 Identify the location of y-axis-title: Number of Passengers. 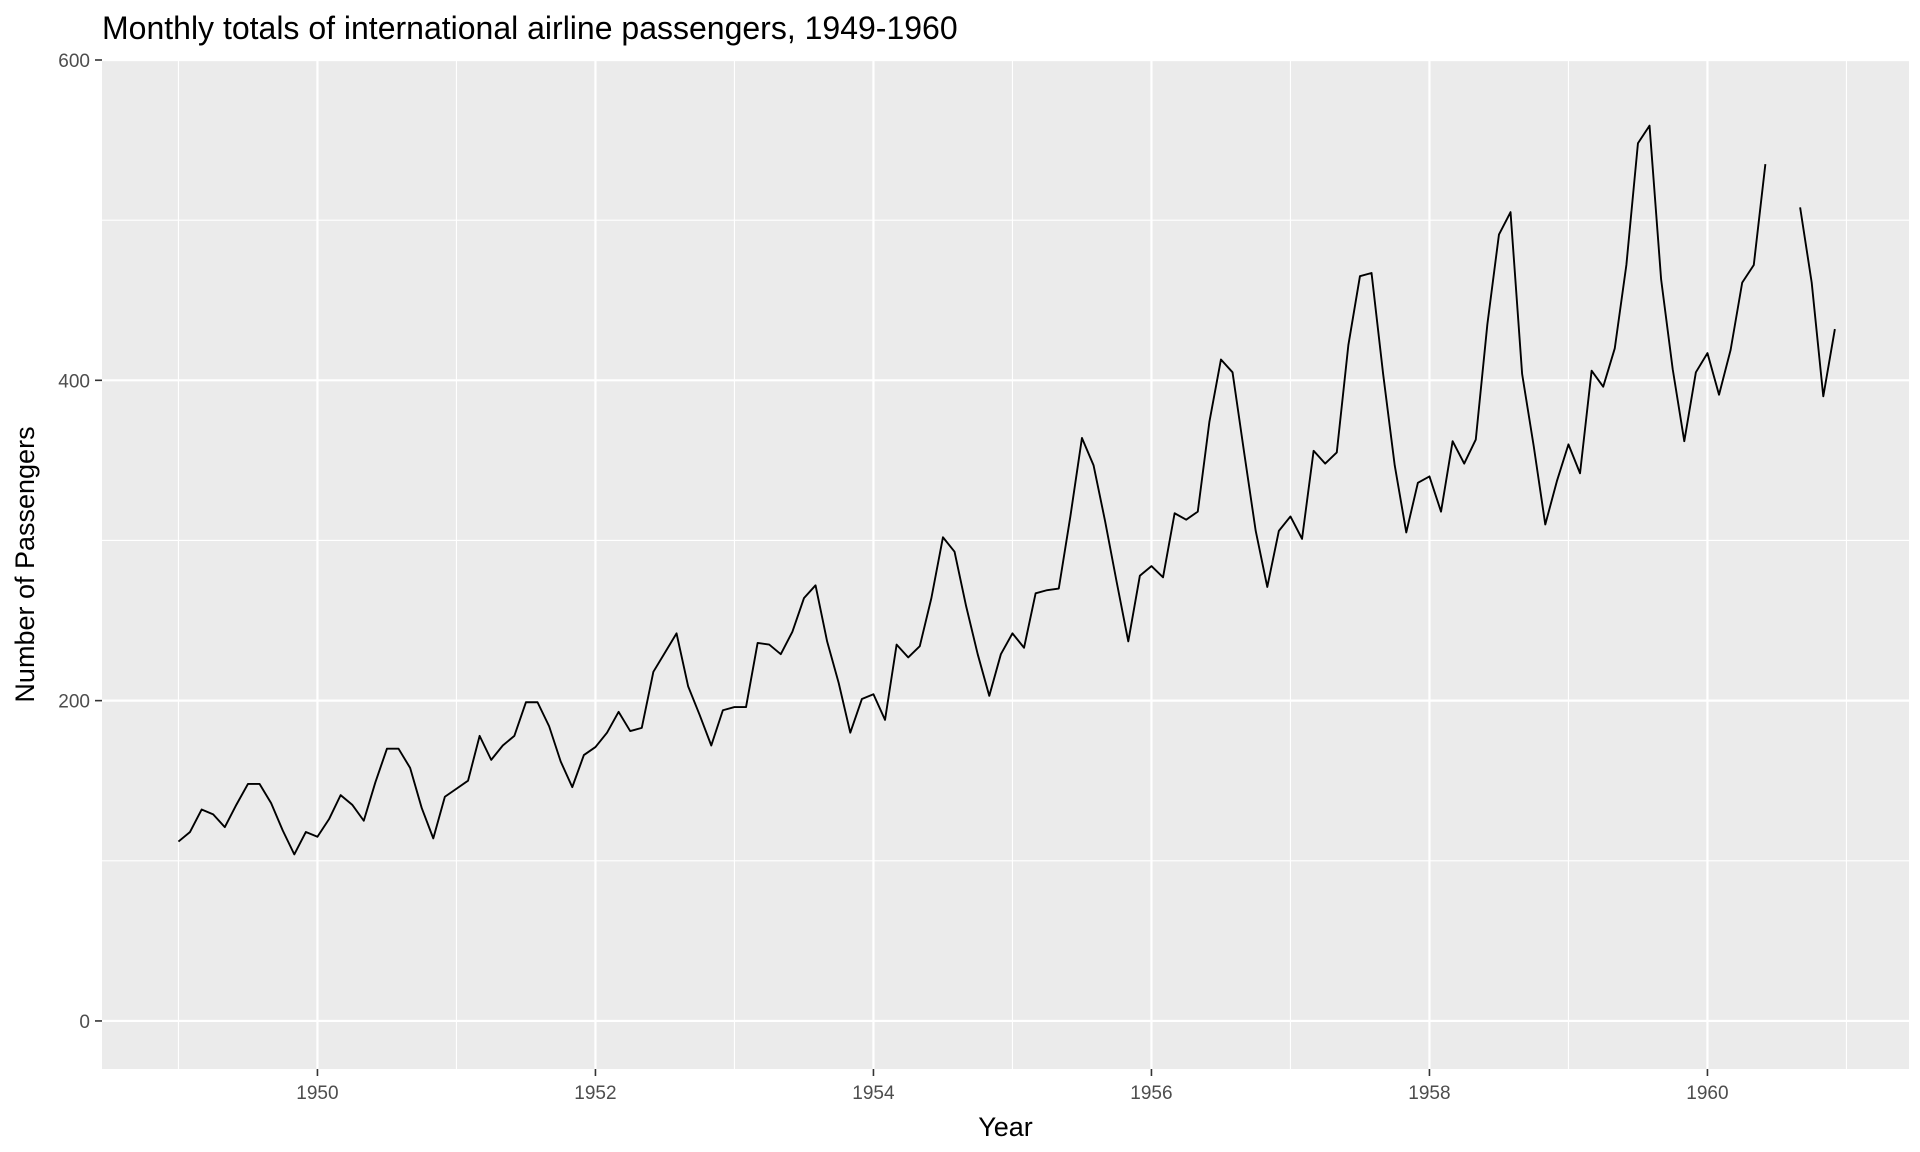
(25, 564).